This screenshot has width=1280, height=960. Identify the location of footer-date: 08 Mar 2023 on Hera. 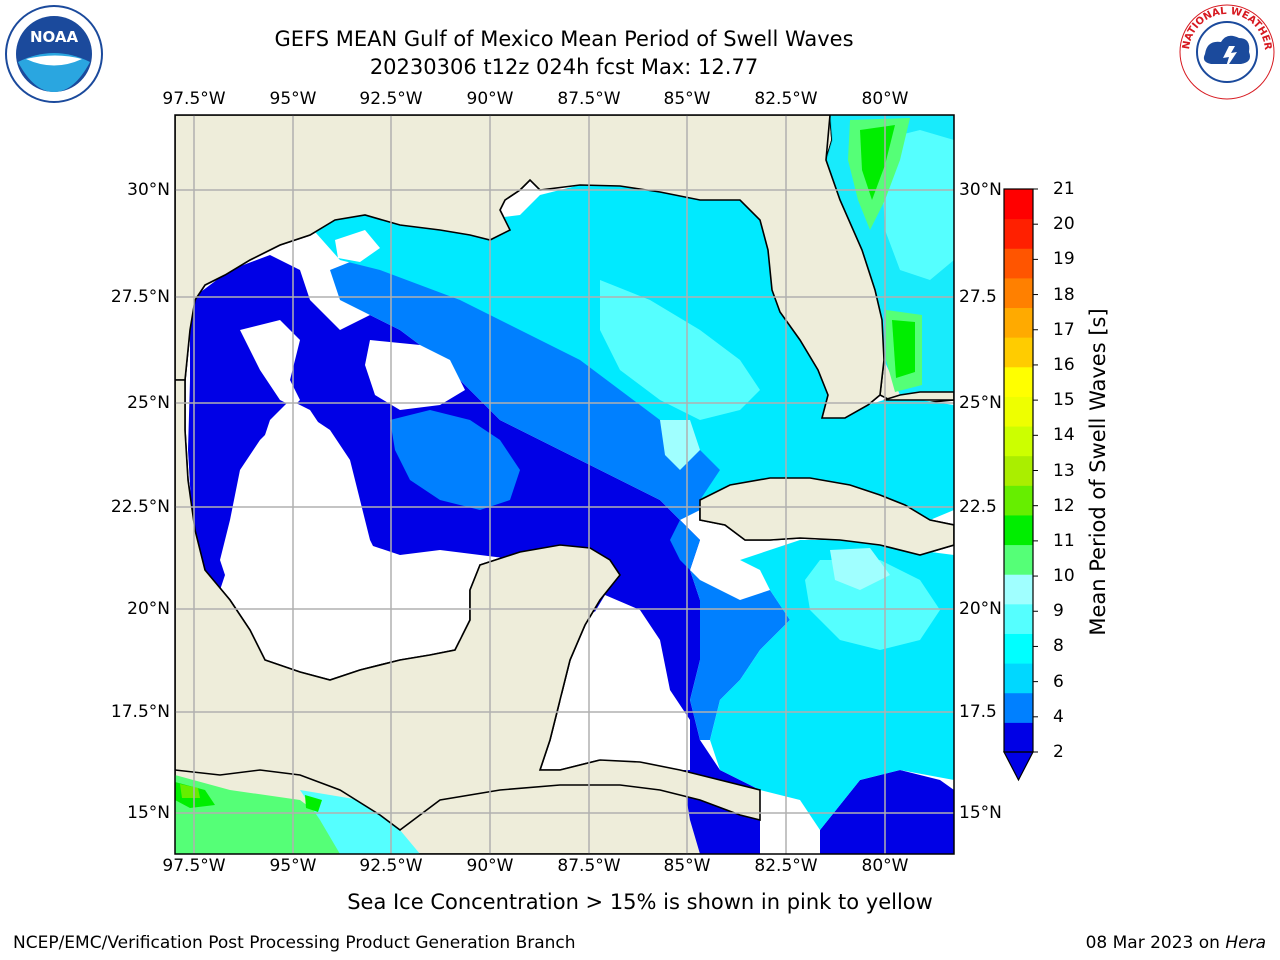
(1176, 943).